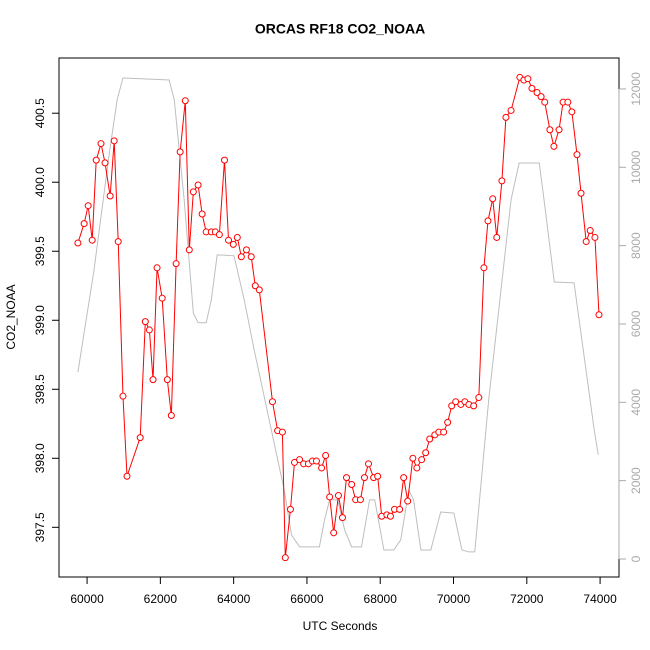  Describe the element at coordinates (636, 245) in the screenshot. I see `y2-tick-label: 8000` at that location.